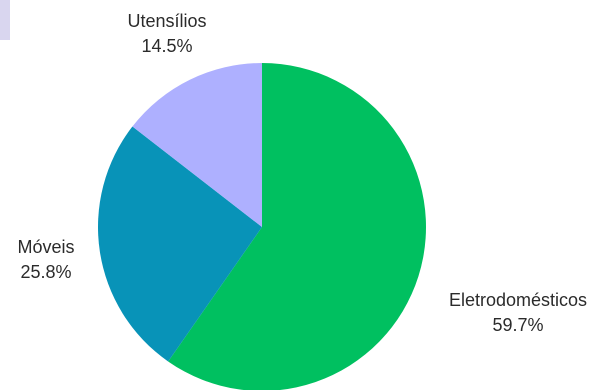 The image size is (608, 390). What do you see at coordinates (517, 325) in the screenshot?
I see `slice-value-eletrodomesticos: 59.7%` at bounding box center [517, 325].